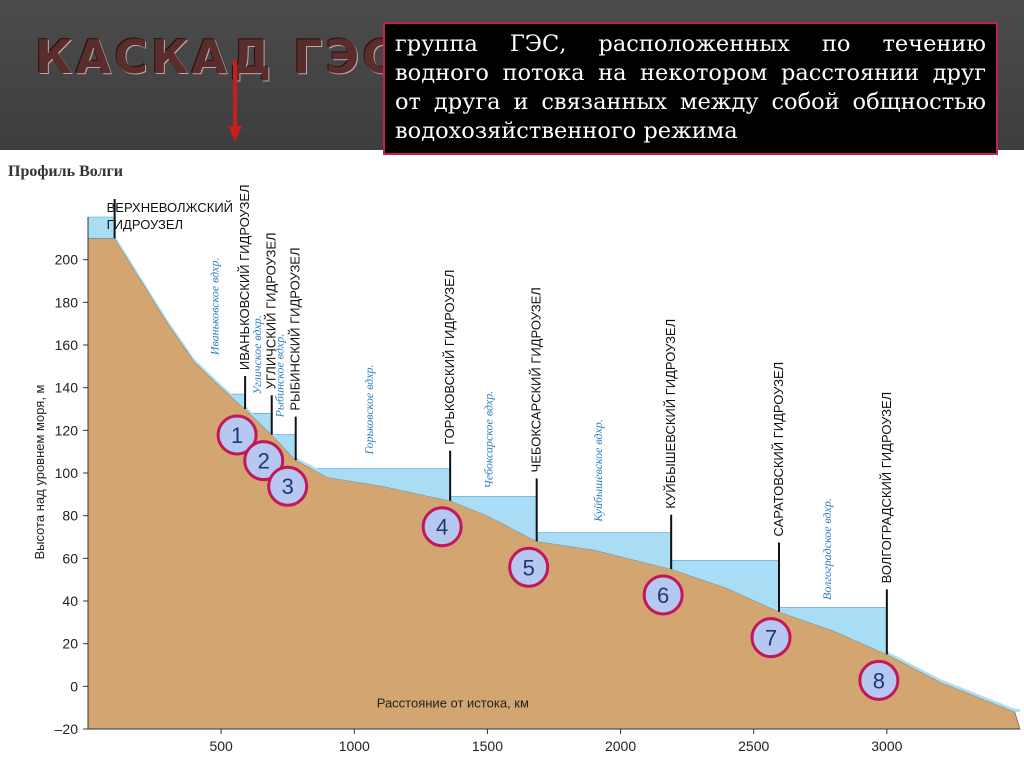 Image resolution: width=1024 pixels, height=767 pixels. I want to click on reservoir-label: Куйбышевское вдхр., so click(598, 471).